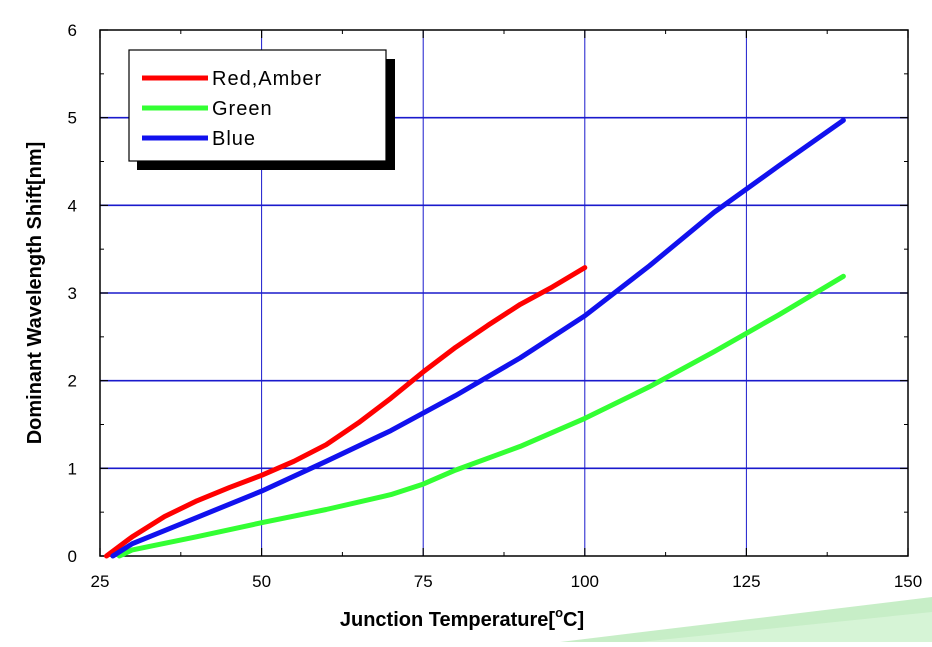  What do you see at coordinates (423, 581) in the screenshot?
I see `x-tick-label: 75` at bounding box center [423, 581].